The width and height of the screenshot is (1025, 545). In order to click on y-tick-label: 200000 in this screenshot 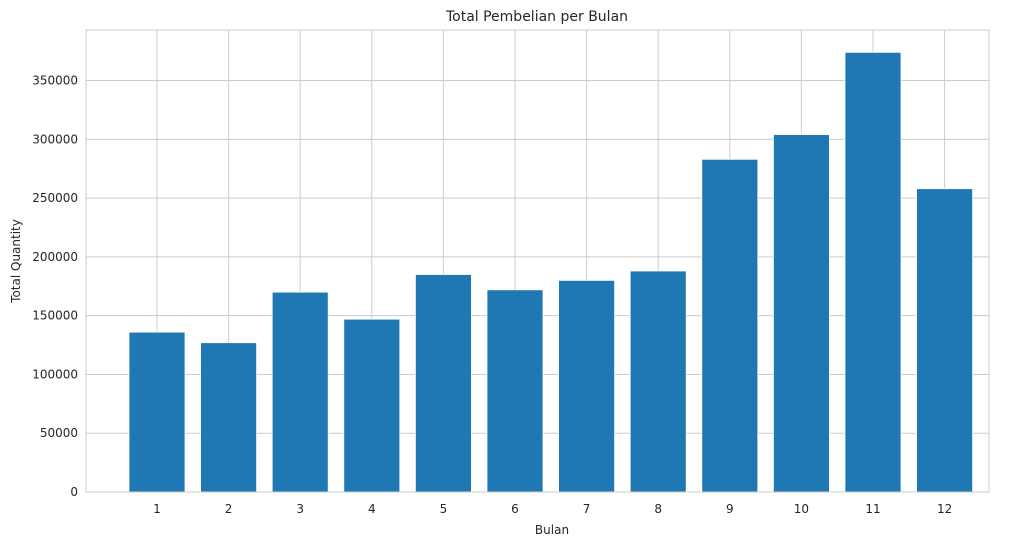, I will do `click(55, 257)`.